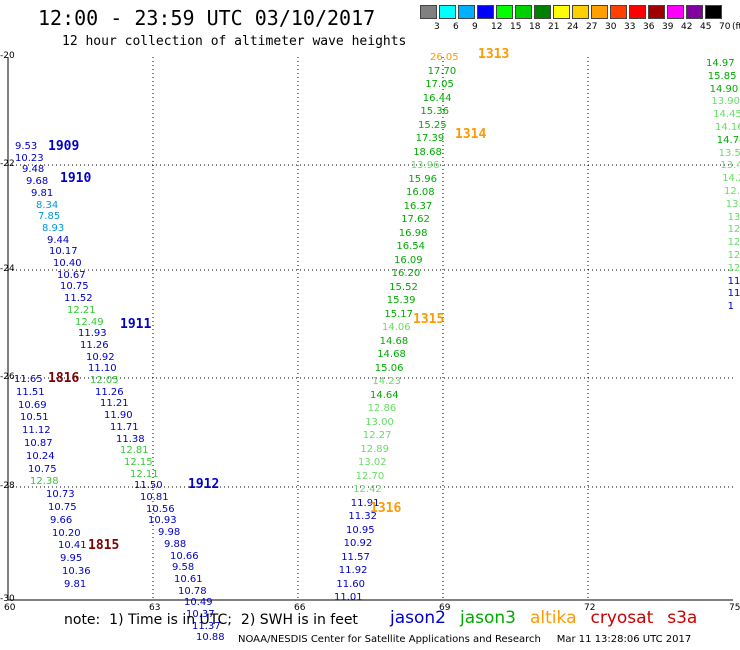 The height and width of the screenshot is (650, 740). Describe the element at coordinates (444, 57) in the screenshot. I see `jason3-value: 26.05` at that location.